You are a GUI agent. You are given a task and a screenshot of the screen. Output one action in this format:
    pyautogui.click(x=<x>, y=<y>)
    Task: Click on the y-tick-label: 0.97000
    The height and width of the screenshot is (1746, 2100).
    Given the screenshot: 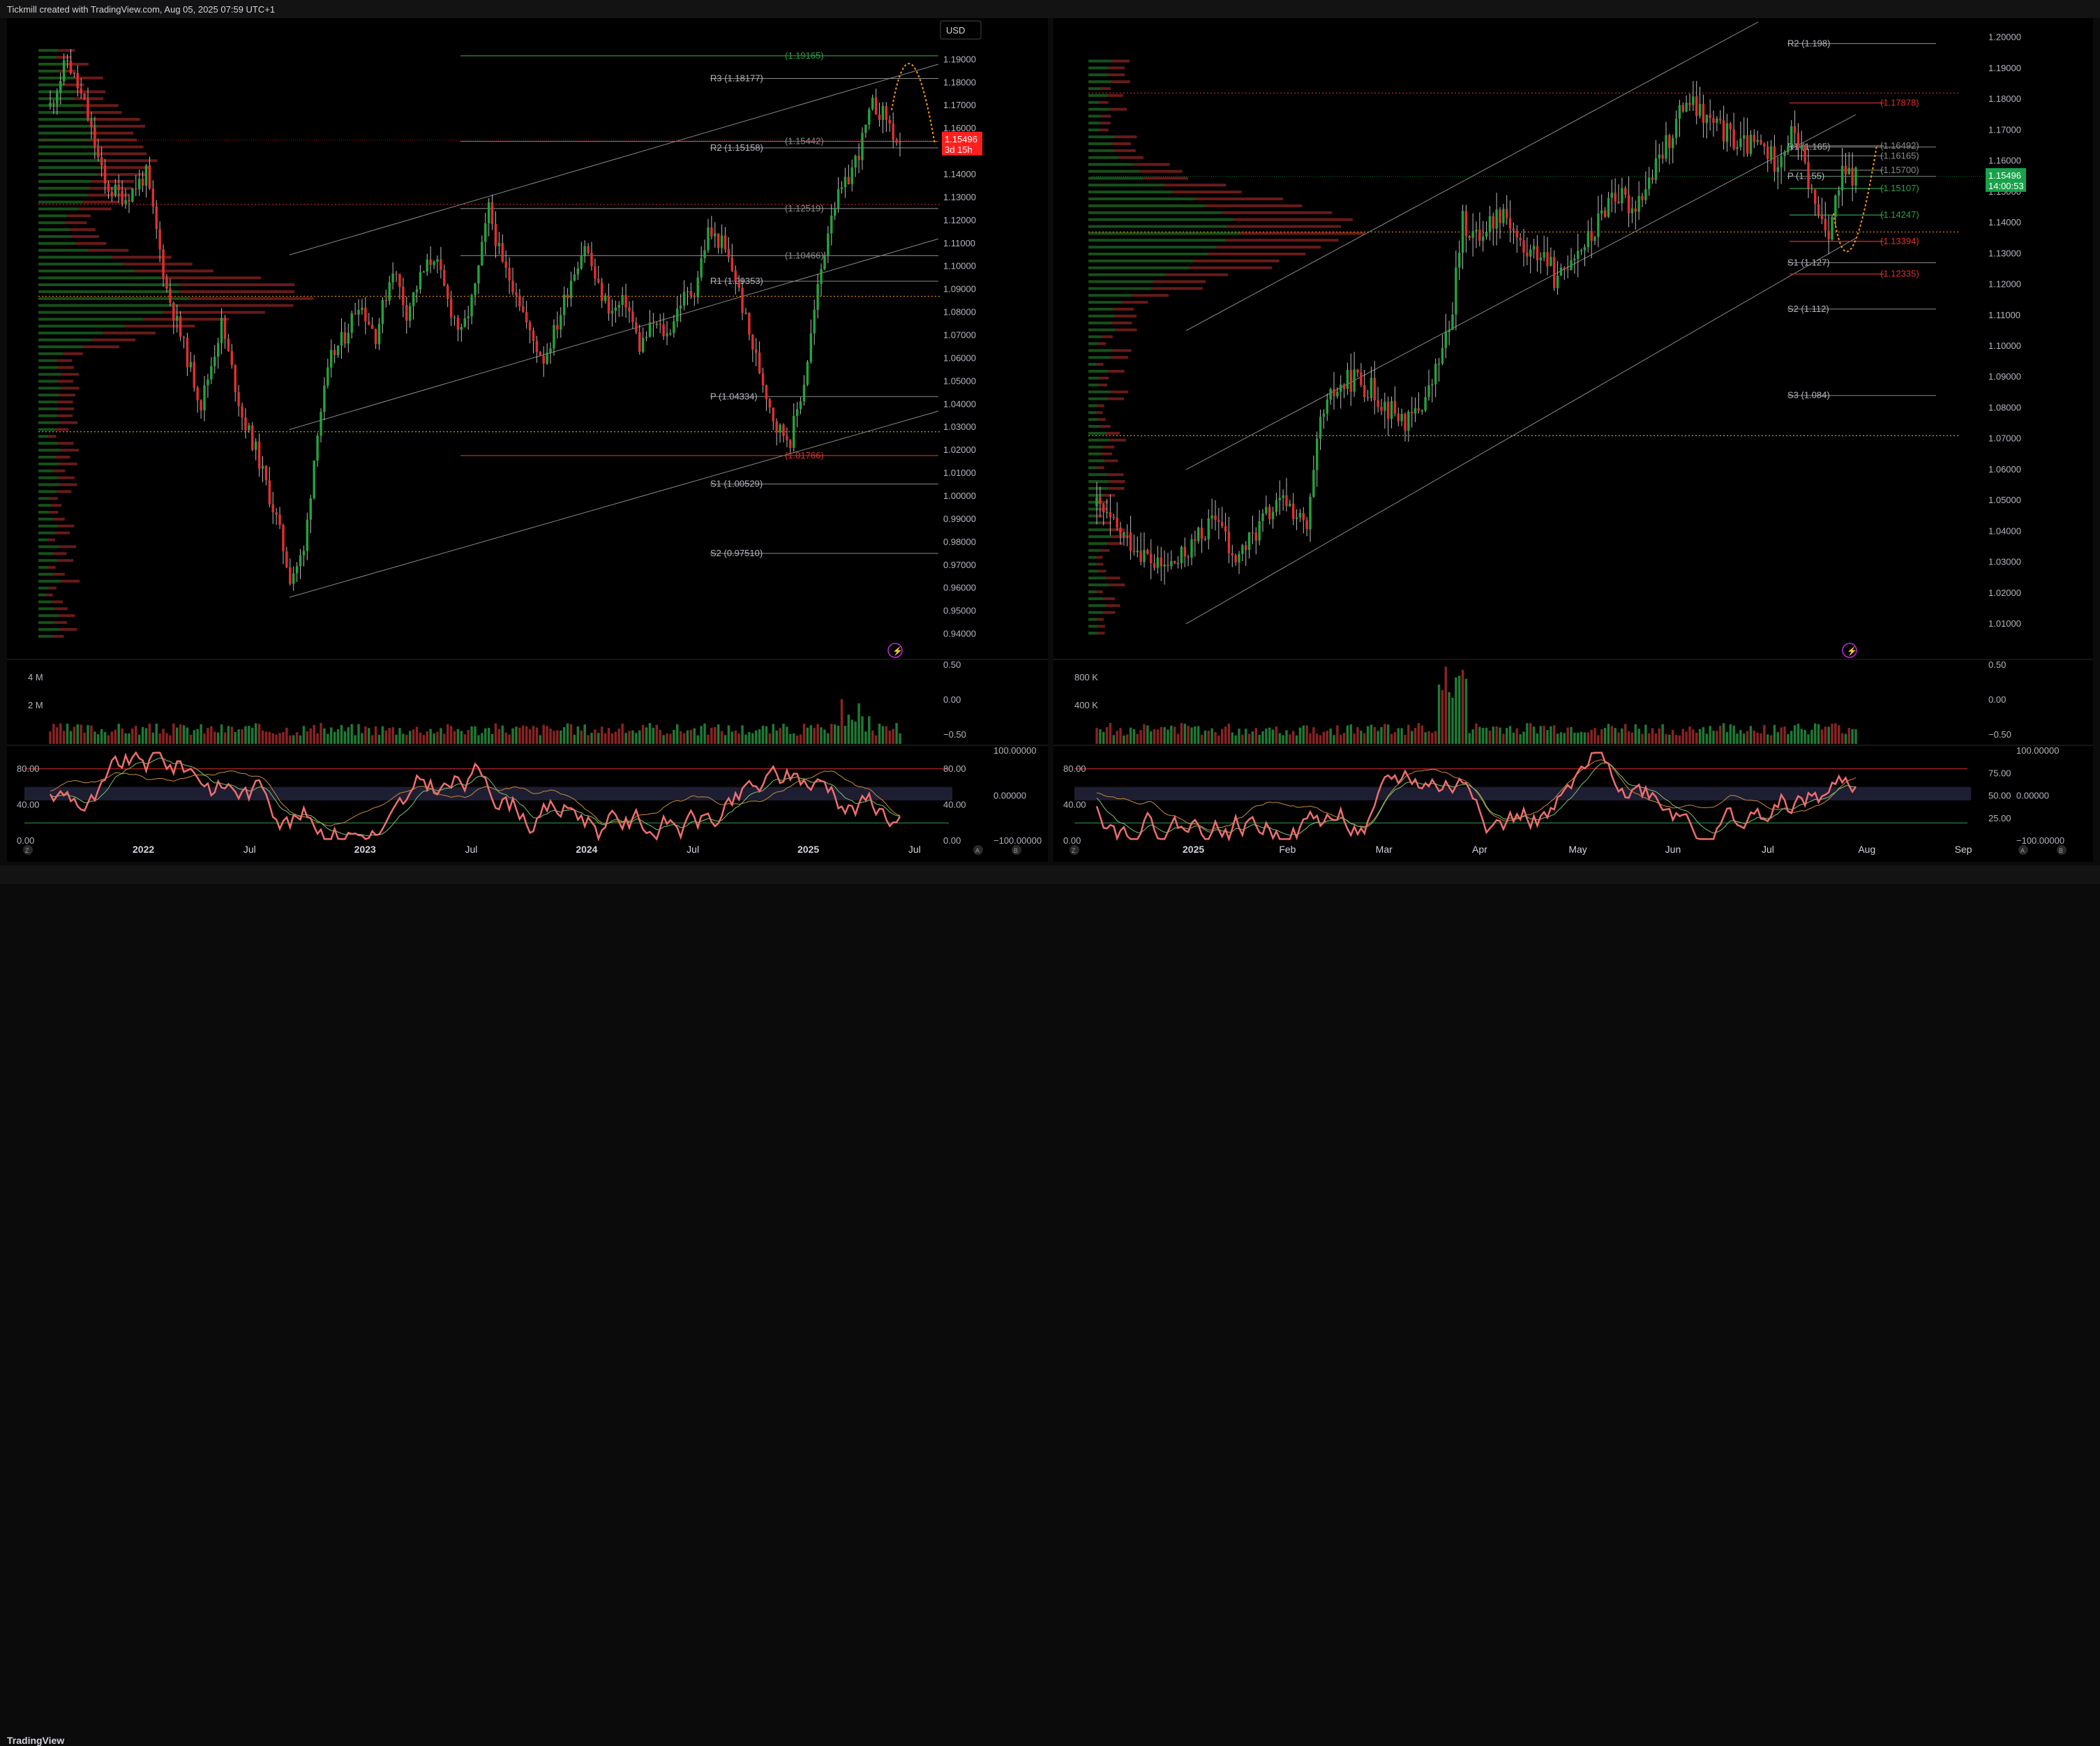 What is the action you would take?
    pyautogui.click(x=959, y=565)
    